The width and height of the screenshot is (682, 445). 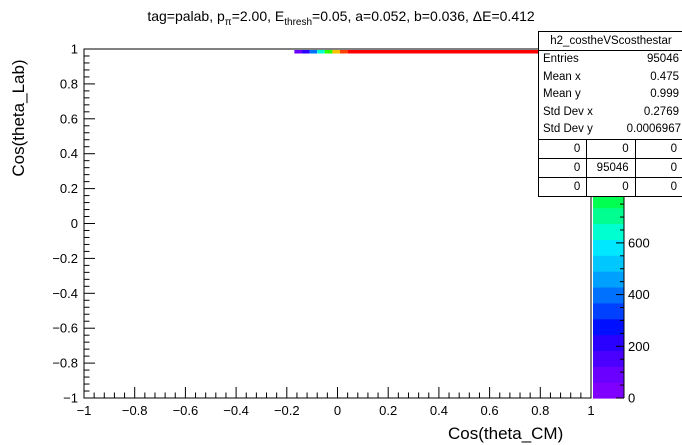 I want to click on y-axis-ticks: −1 −0.8 −0.6 −0.4 −0.2 0 0.2 0.4 0.6 0.8 1, so click(x=73, y=224).